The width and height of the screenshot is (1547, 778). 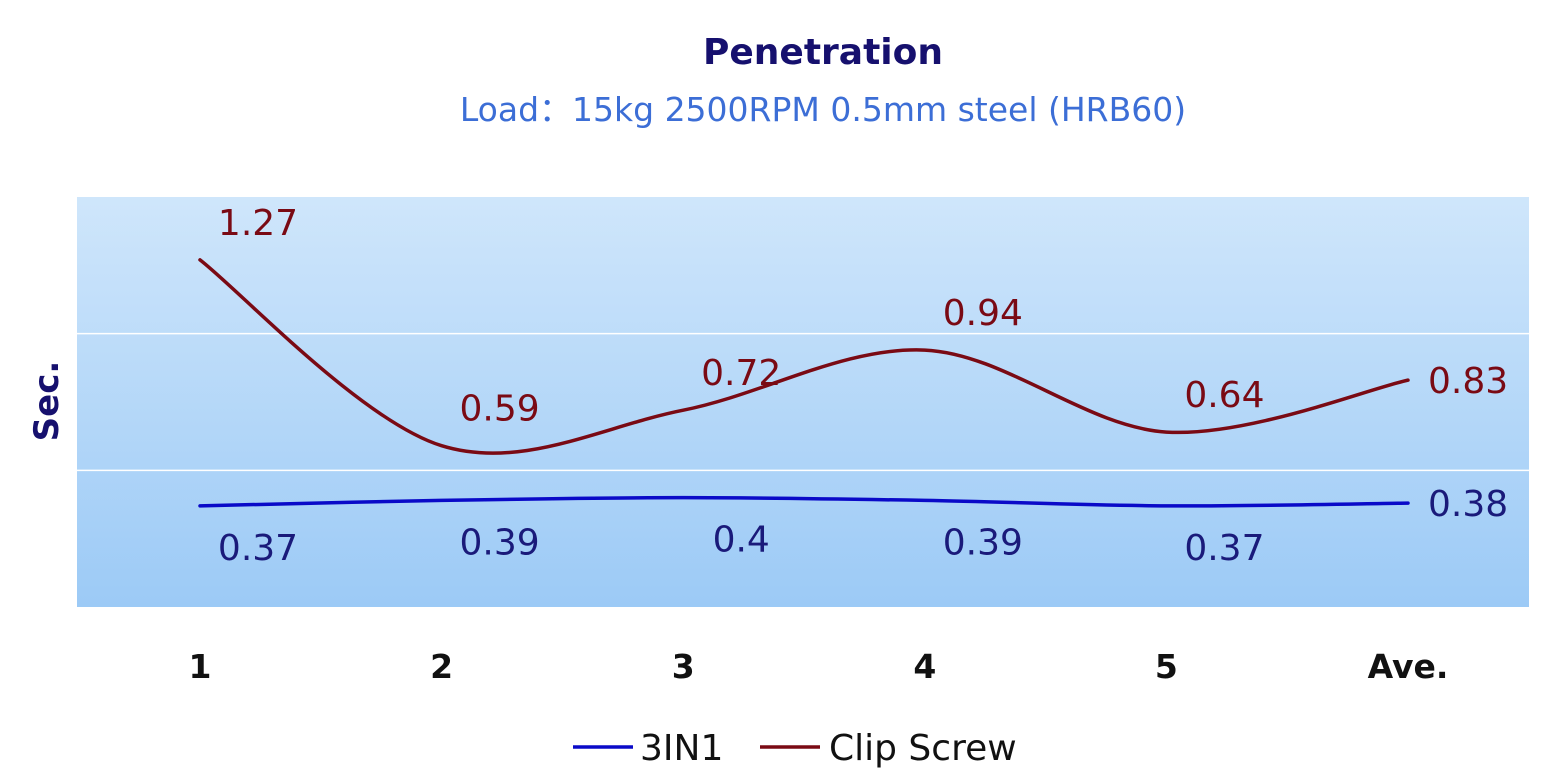 I want to click on data-label: 0.72, so click(x=741, y=373).